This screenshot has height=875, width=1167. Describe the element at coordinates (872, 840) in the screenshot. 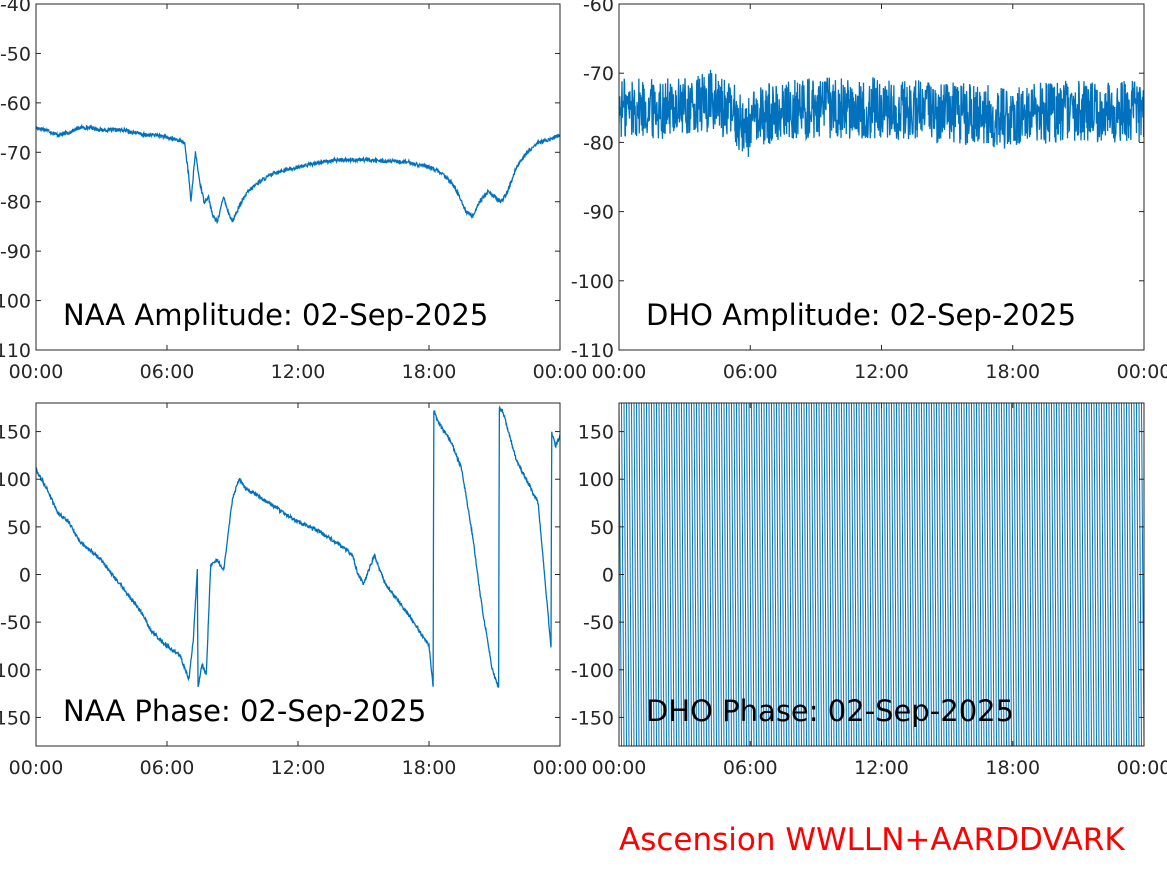

I see `station-label: Ascension WWLLN+AARDDVARK` at that location.